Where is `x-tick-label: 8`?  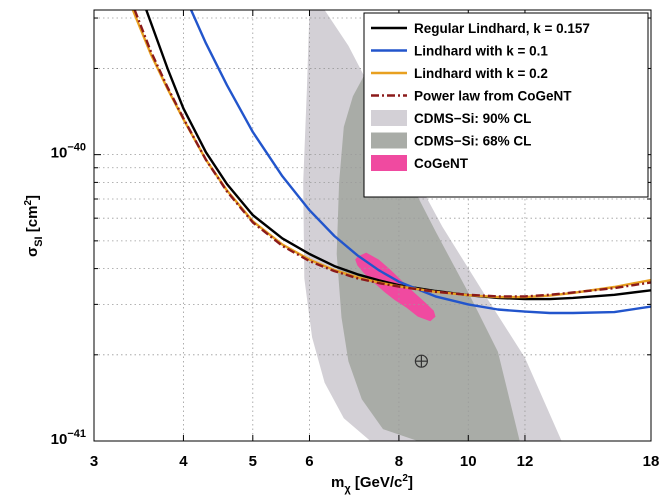
x-tick-label: 8 is located at coordinates (399, 461).